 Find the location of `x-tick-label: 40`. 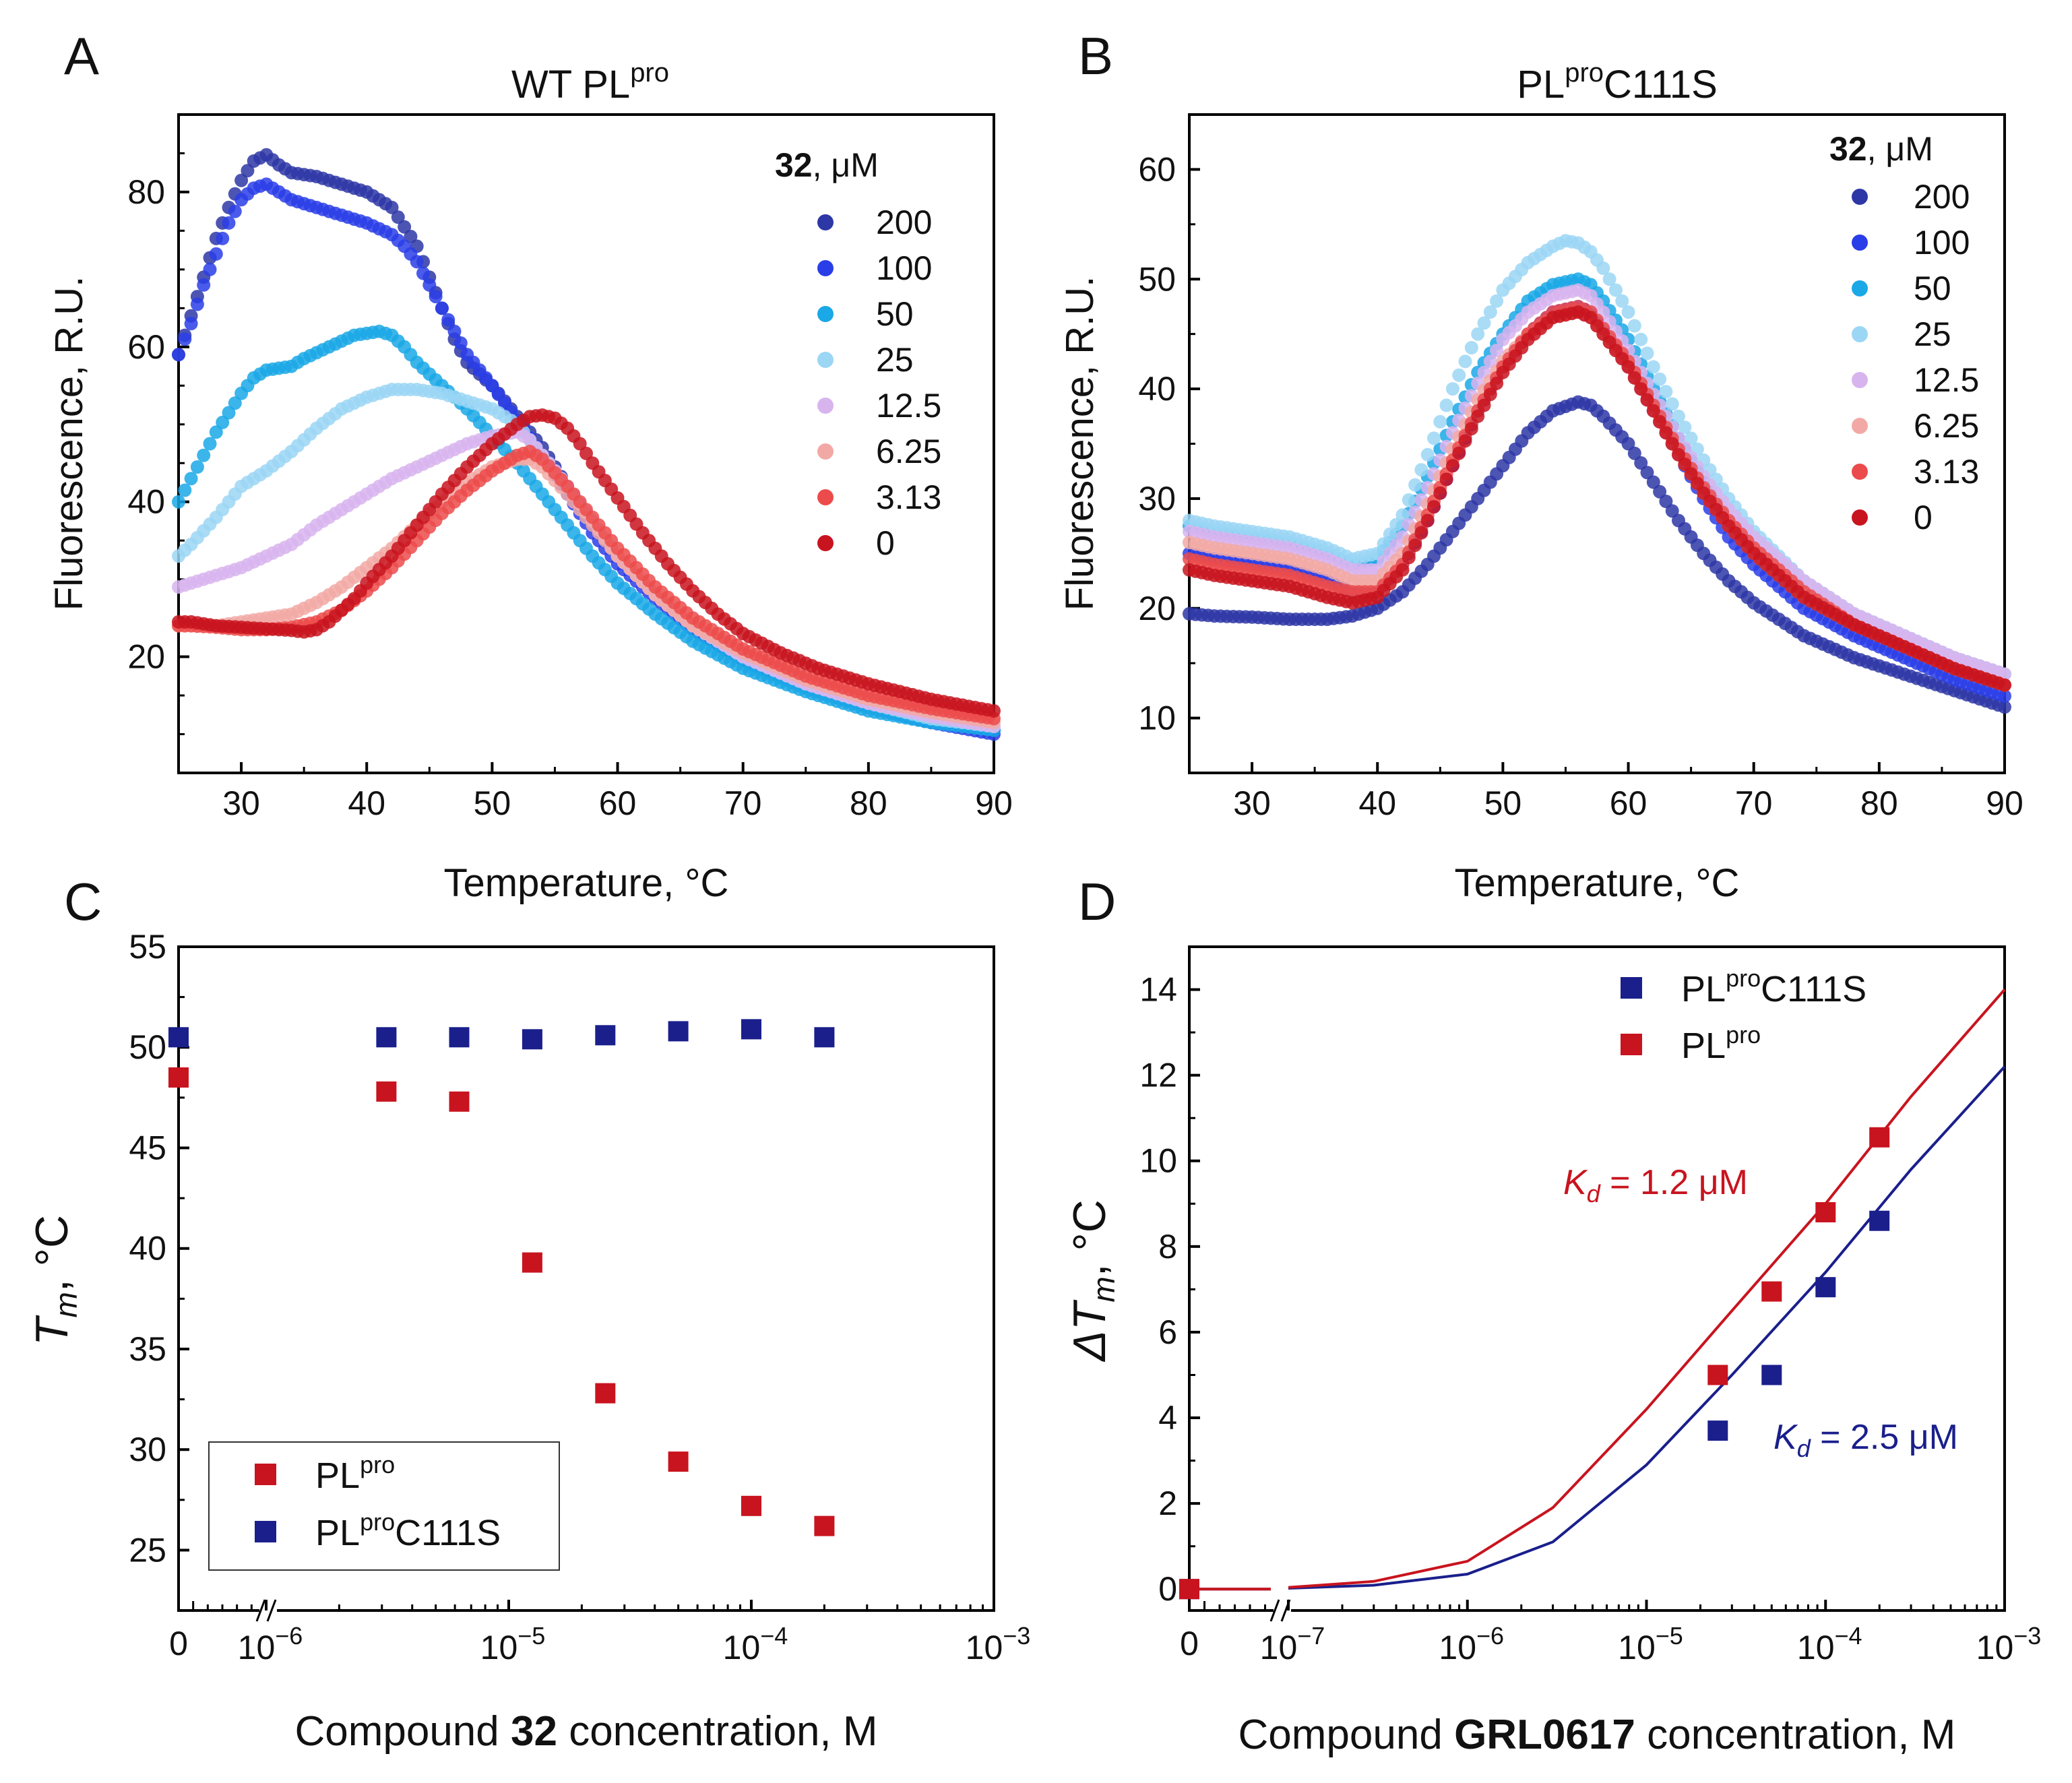

x-tick-label: 40 is located at coordinates (1377, 803).